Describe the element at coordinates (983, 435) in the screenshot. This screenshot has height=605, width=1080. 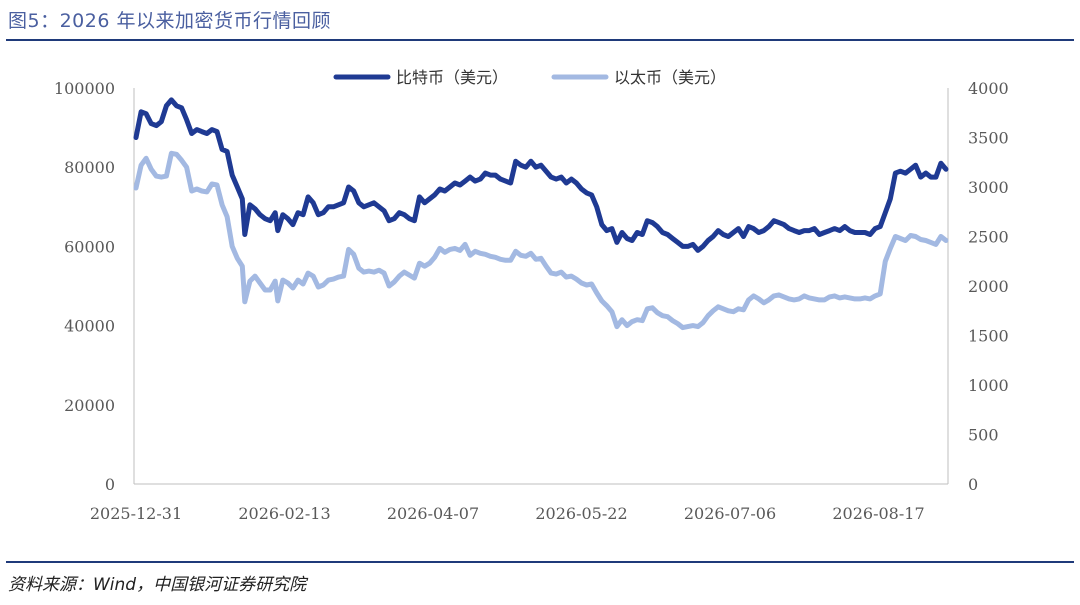
I see `right-y-tick-label: 500` at that location.